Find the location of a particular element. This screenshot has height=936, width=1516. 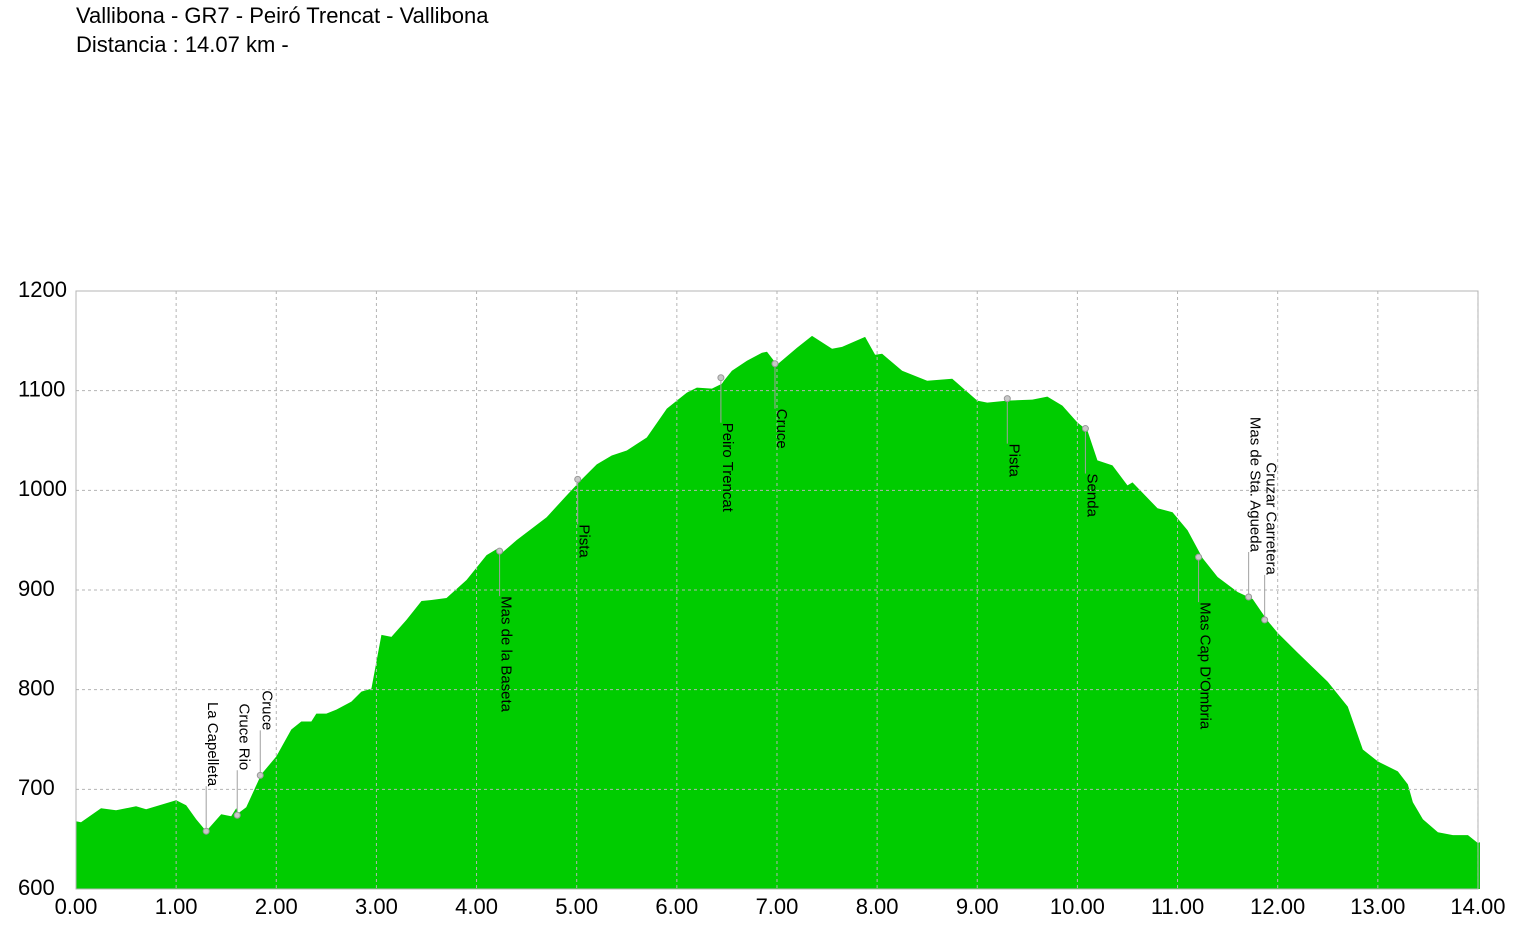

x-tick-label: 5.00 is located at coordinates (576, 906).